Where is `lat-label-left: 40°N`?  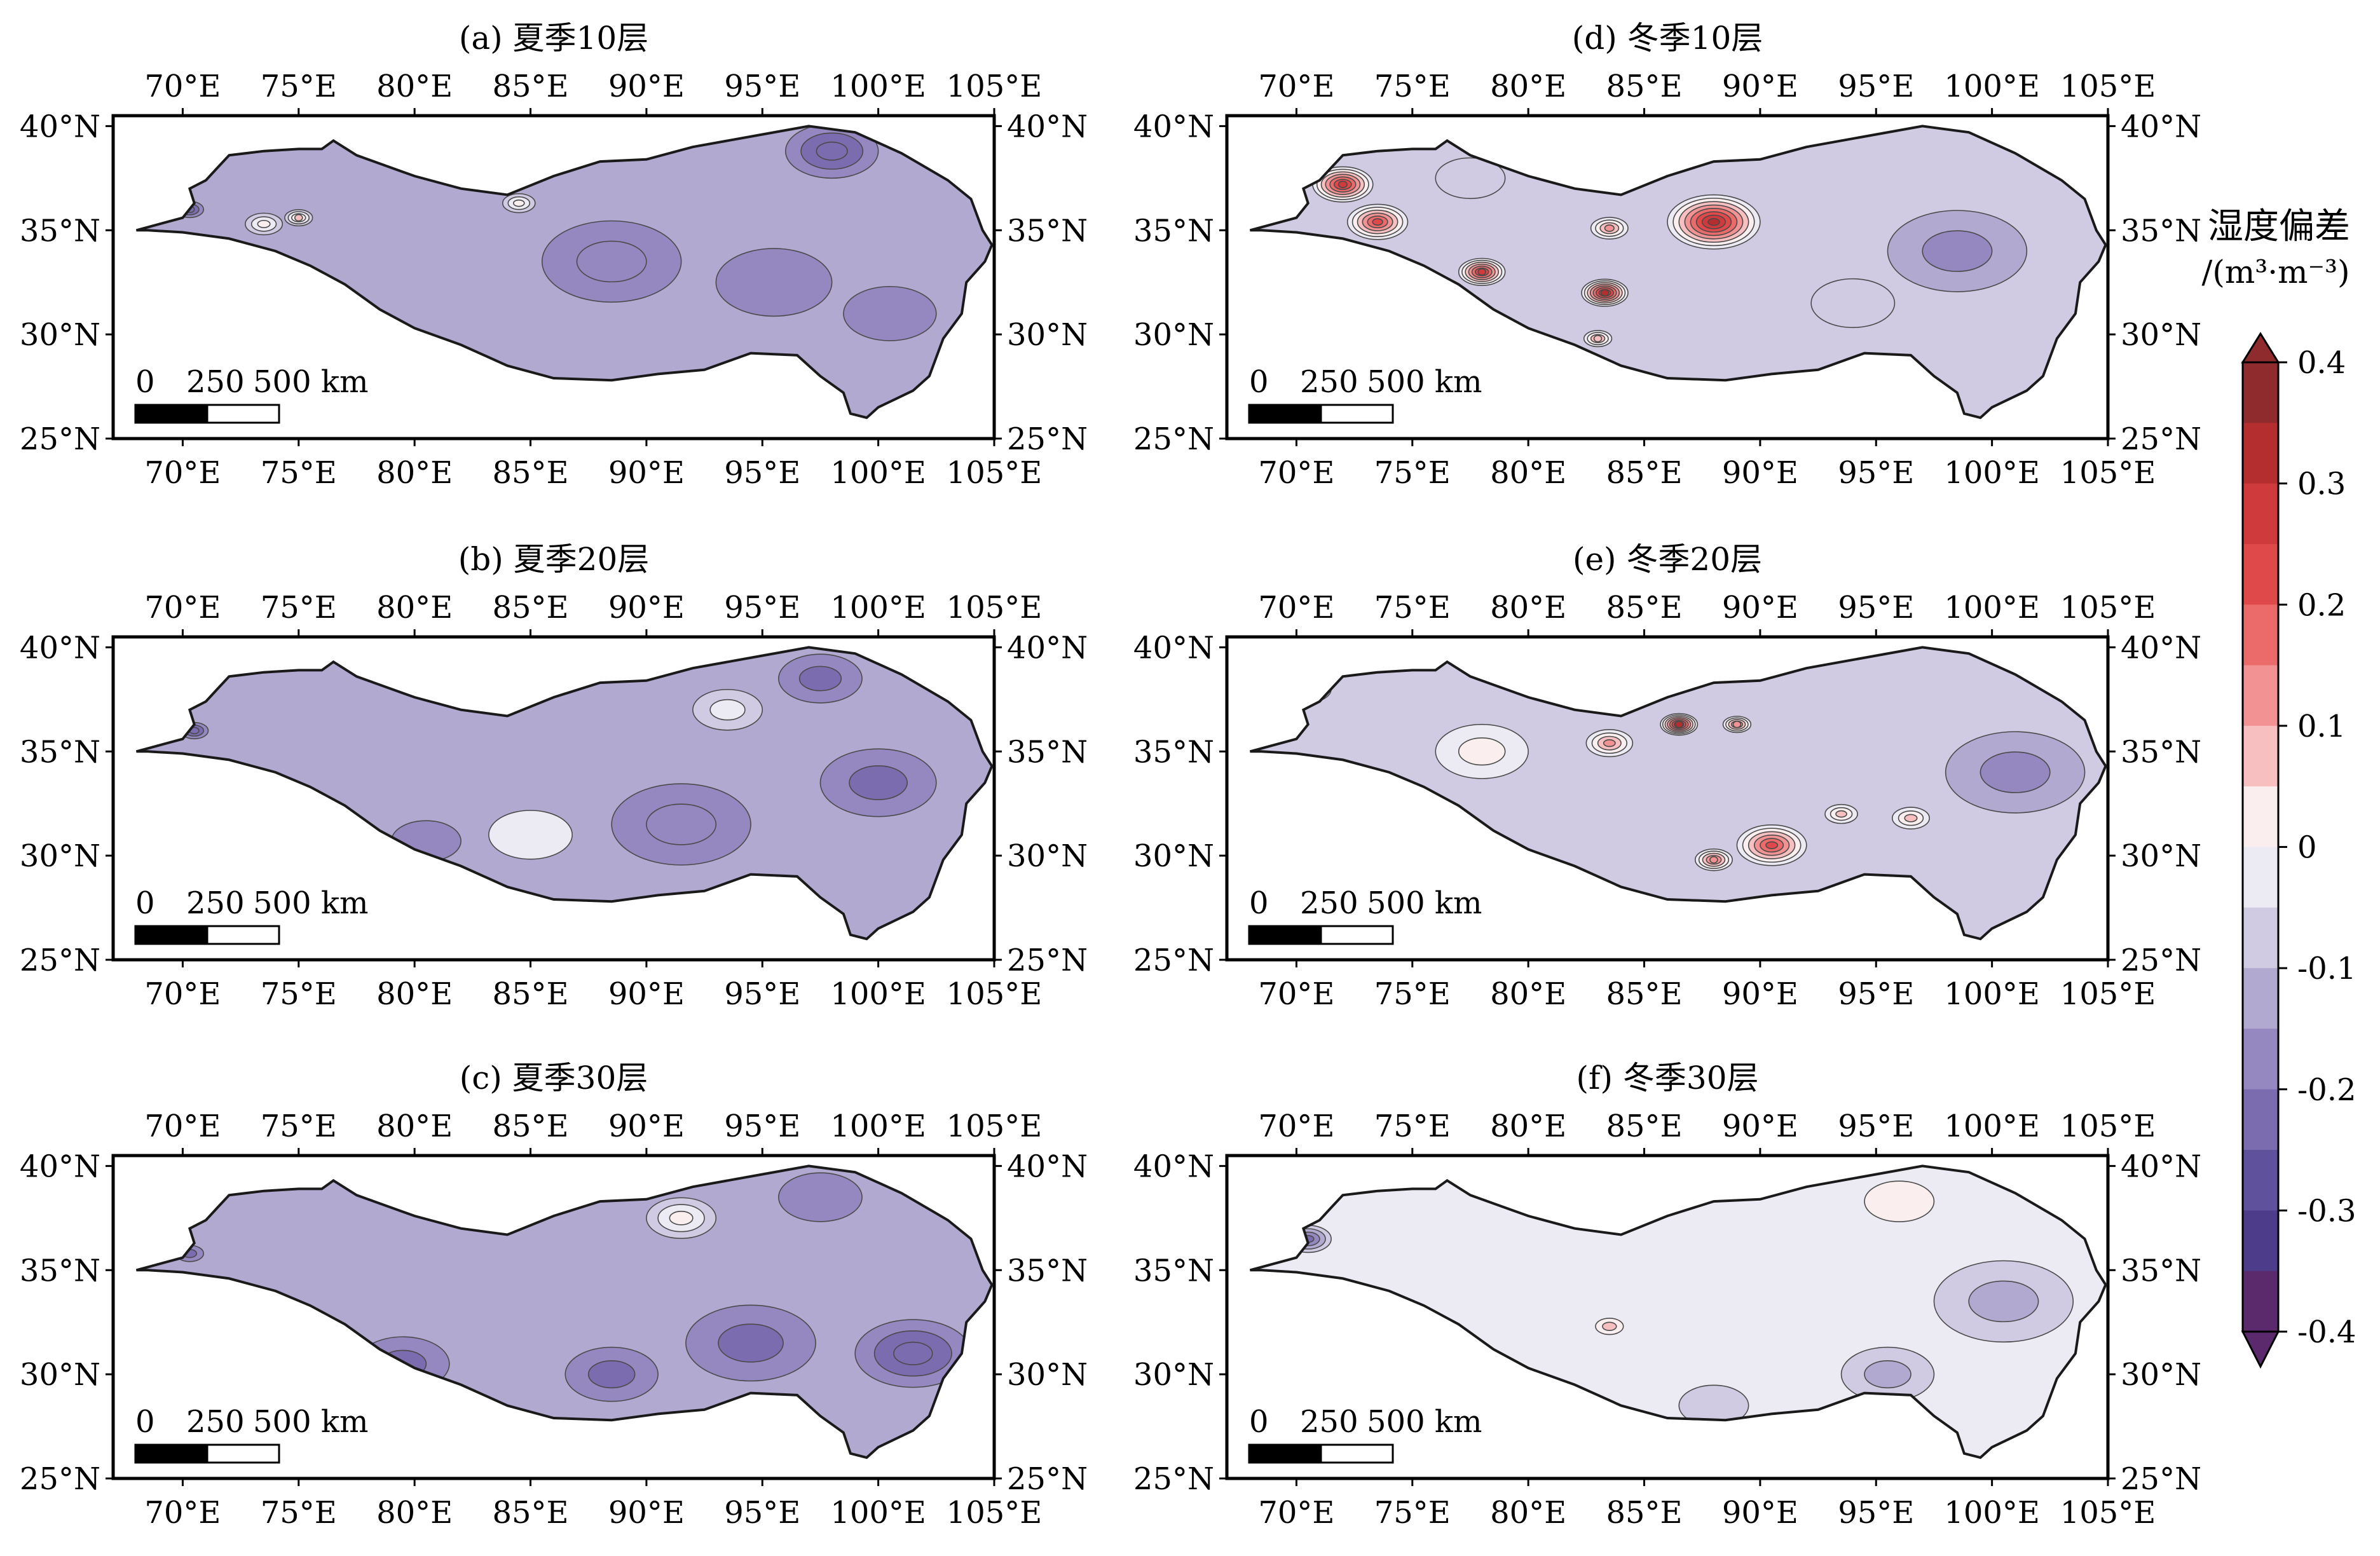 lat-label-left: 40°N is located at coordinates (1173, 1166).